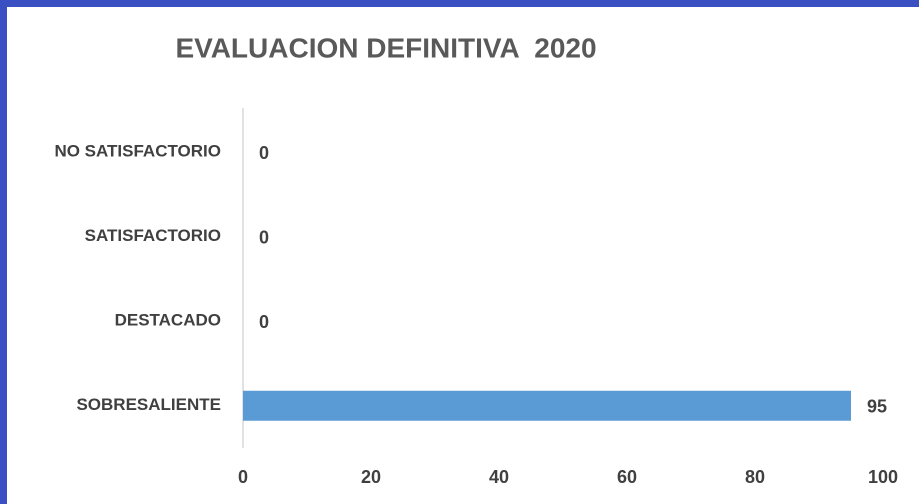 Image resolution: width=919 pixels, height=504 pixels. What do you see at coordinates (153, 235) in the screenshot?
I see `y-tick-label: SATISFACTORIO` at bounding box center [153, 235].